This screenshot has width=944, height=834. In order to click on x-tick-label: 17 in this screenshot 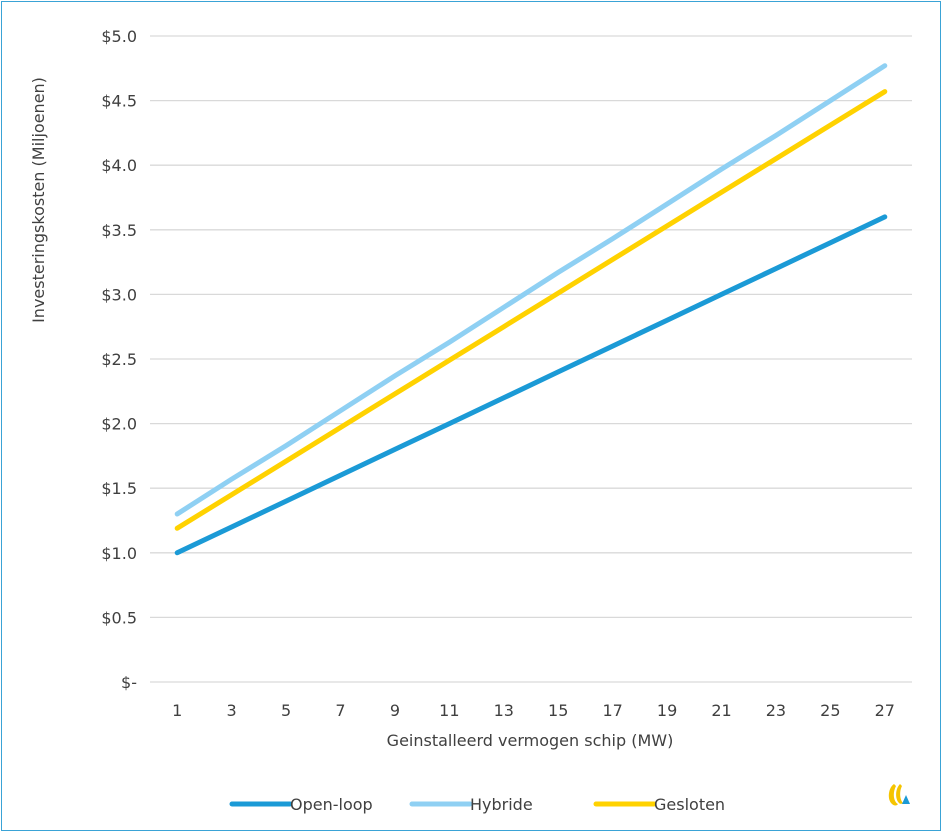, I will do `click(612, 710)`.